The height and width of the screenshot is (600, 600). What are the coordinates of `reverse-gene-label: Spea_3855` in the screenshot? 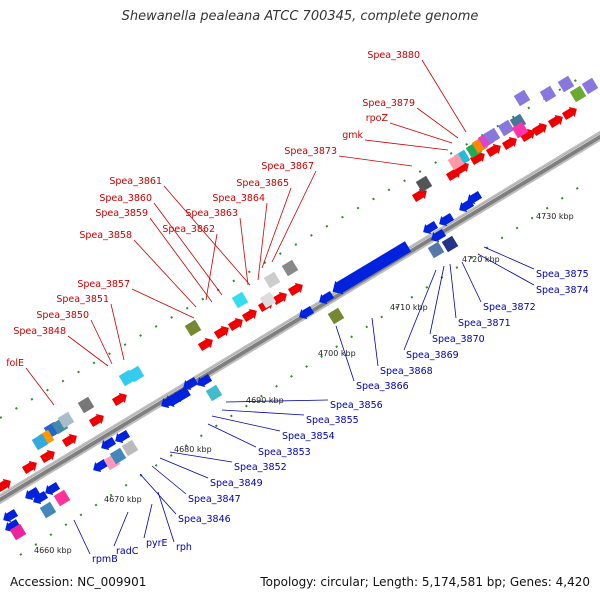 It's located at (332, 420).